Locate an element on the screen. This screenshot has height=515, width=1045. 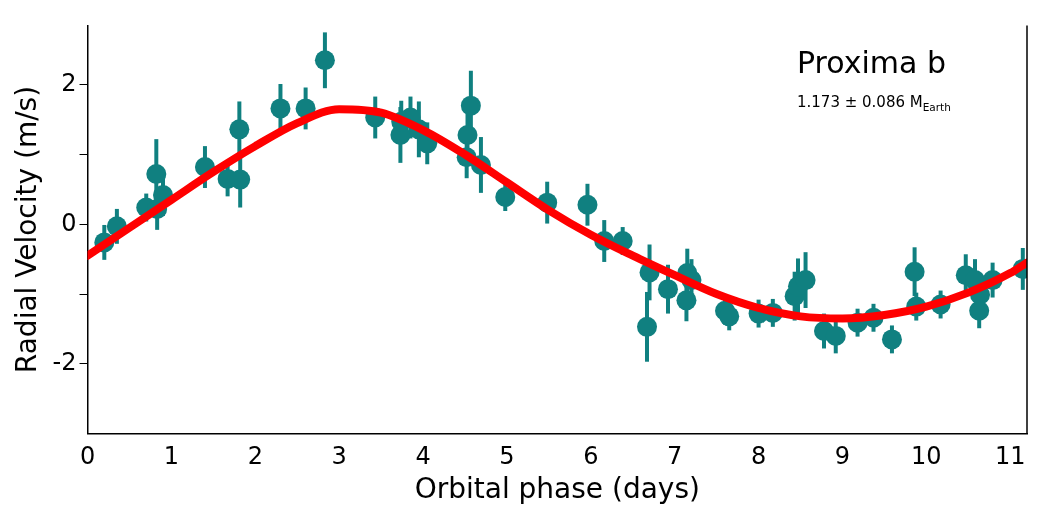
x-tick-label: 9 is located at coordinates (842, 456).